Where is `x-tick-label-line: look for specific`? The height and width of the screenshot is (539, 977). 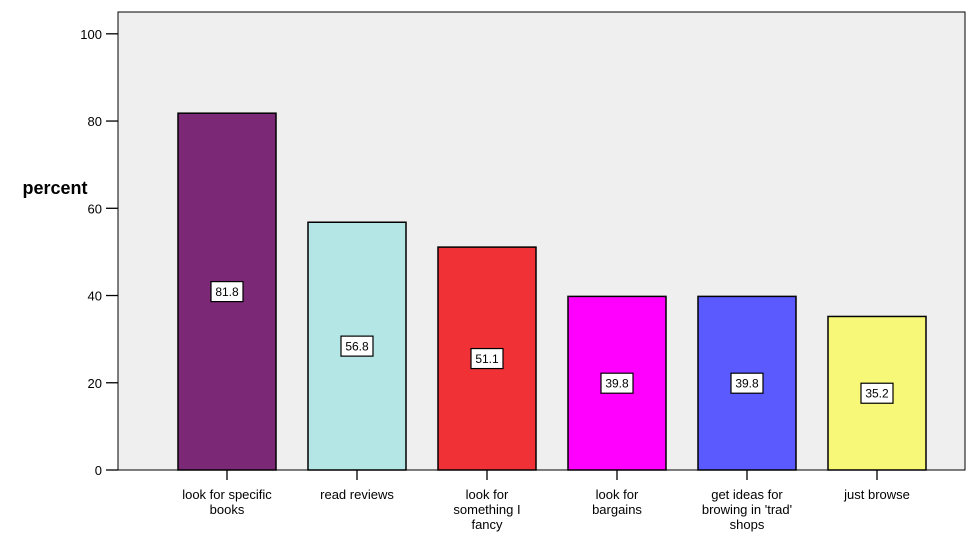
x-tick-label-line: look for specific is located at coordinates (227, 494).